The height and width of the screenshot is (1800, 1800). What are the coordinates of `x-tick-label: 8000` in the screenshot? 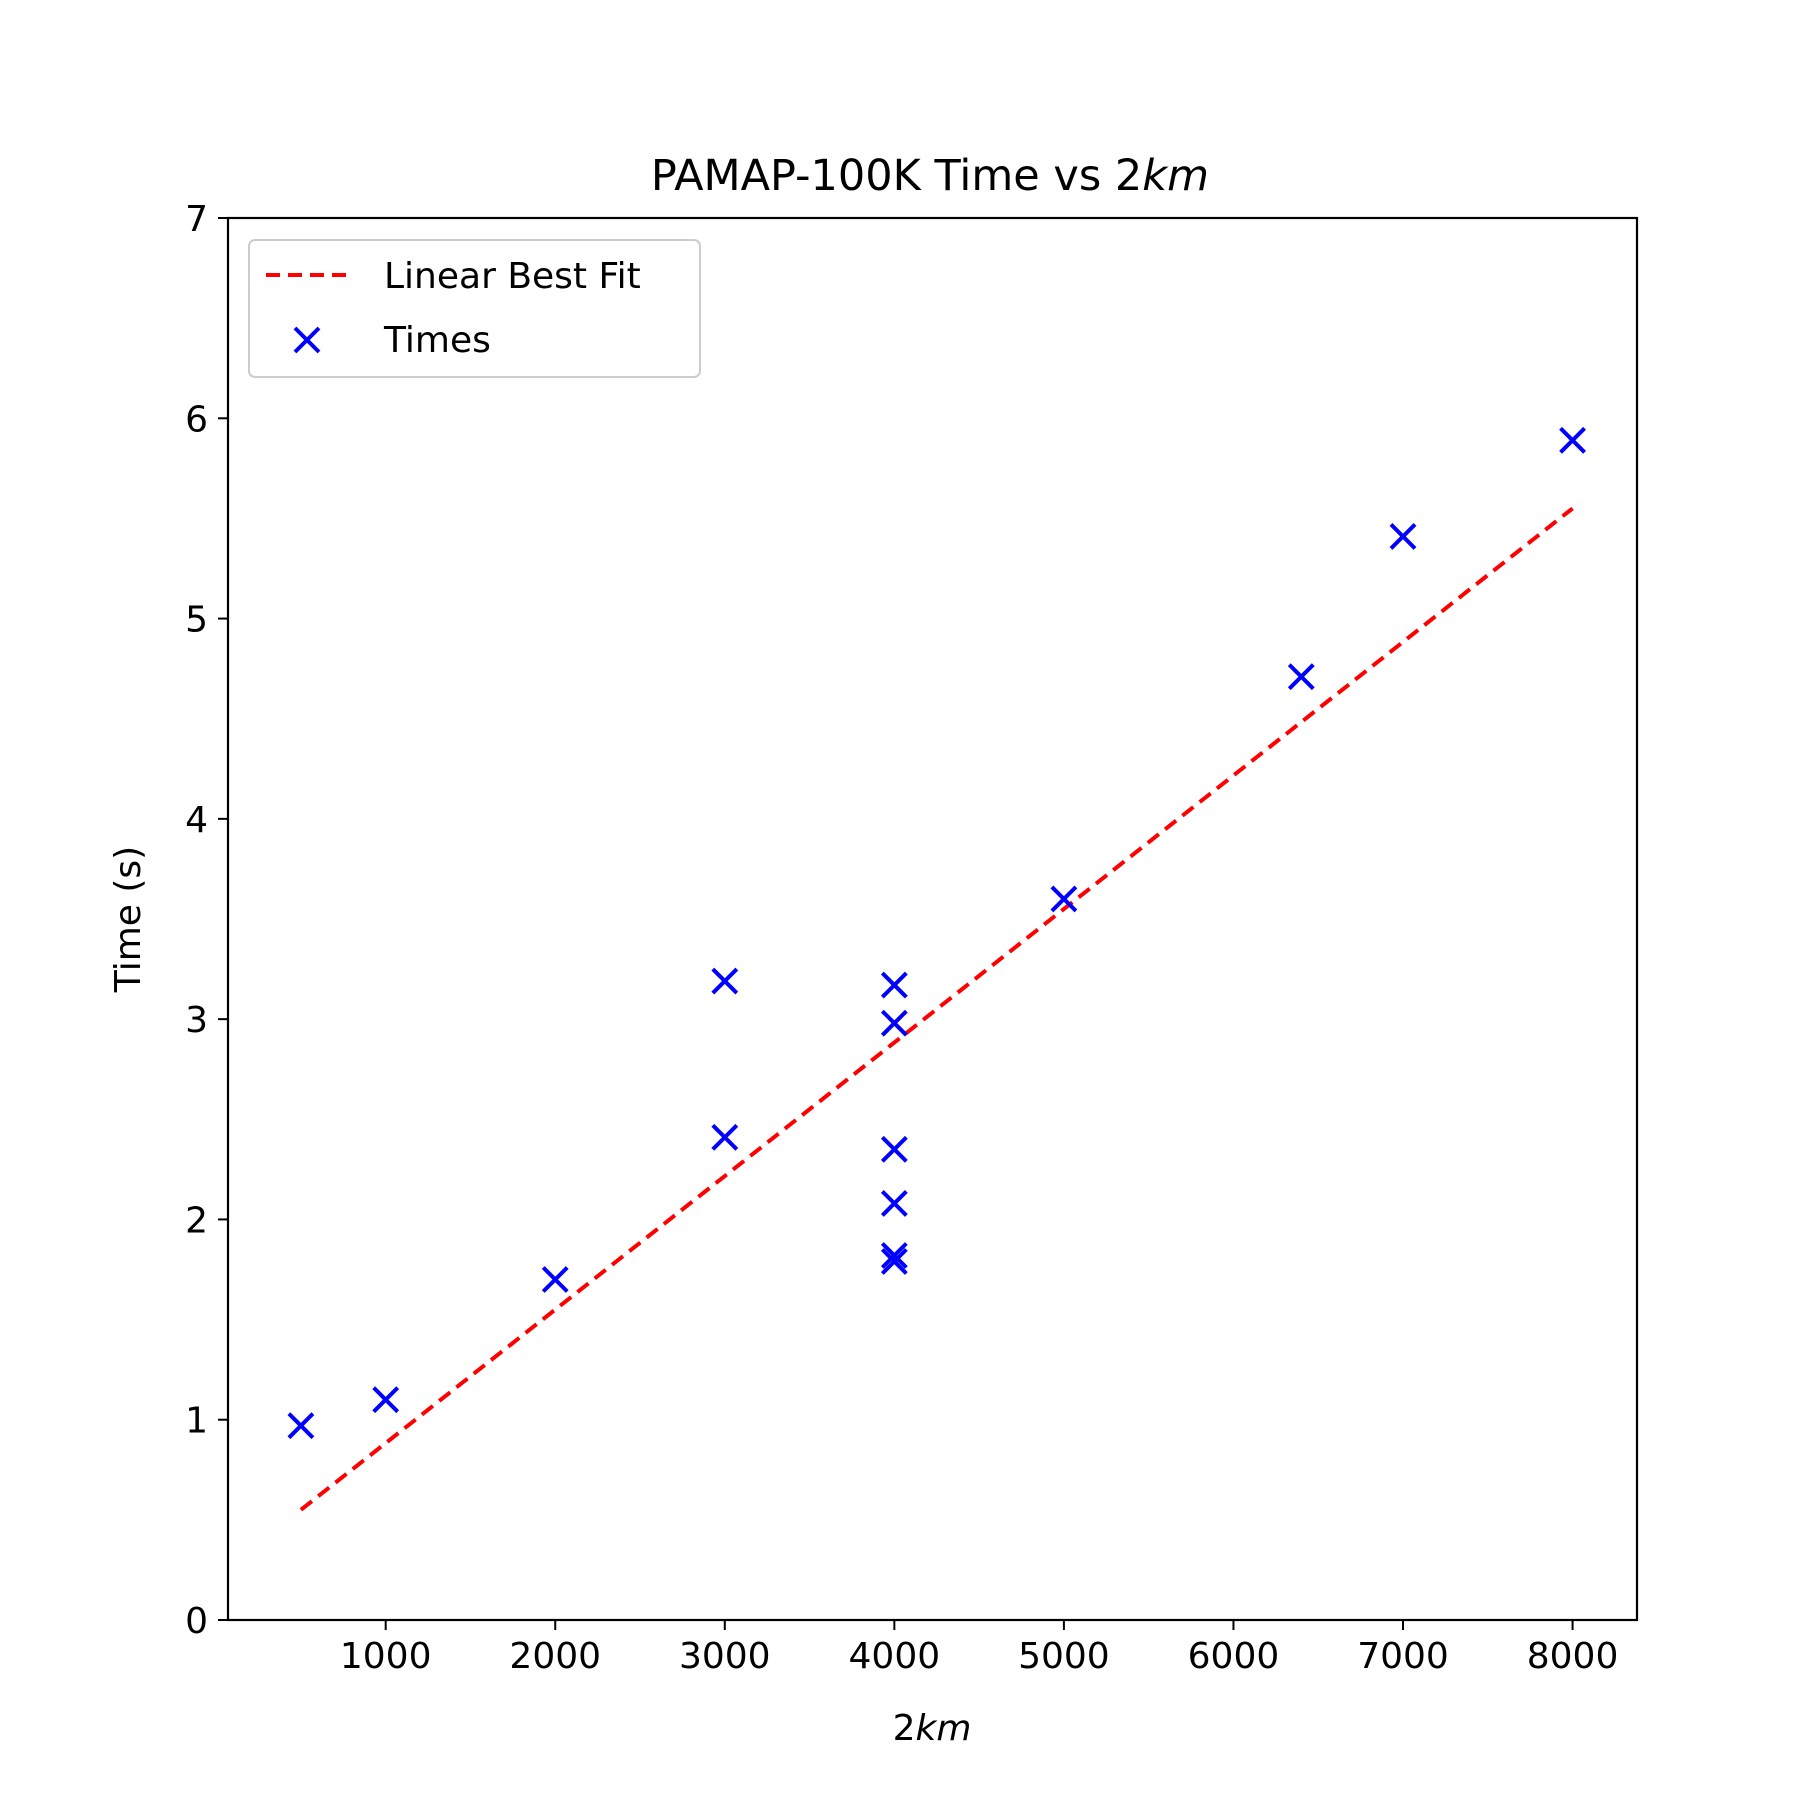 It's located at (1573, 1656).